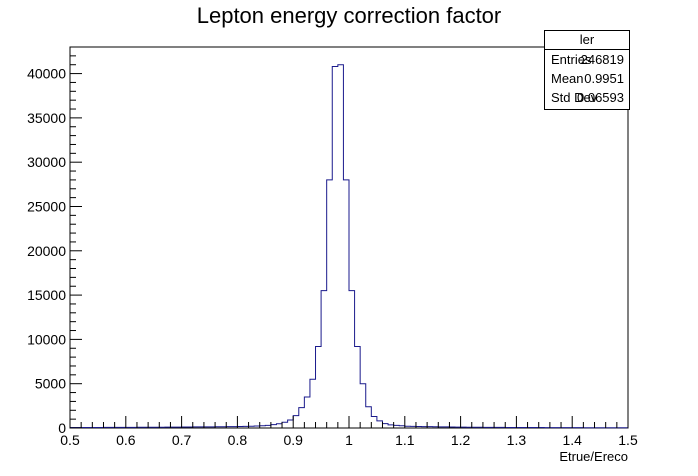 This screenshot has width=698, height=476. What do you see at coordinates (50, 384) in the screenshot?
I see `y-tick-label: 5000` at bounding box center [50, 384].